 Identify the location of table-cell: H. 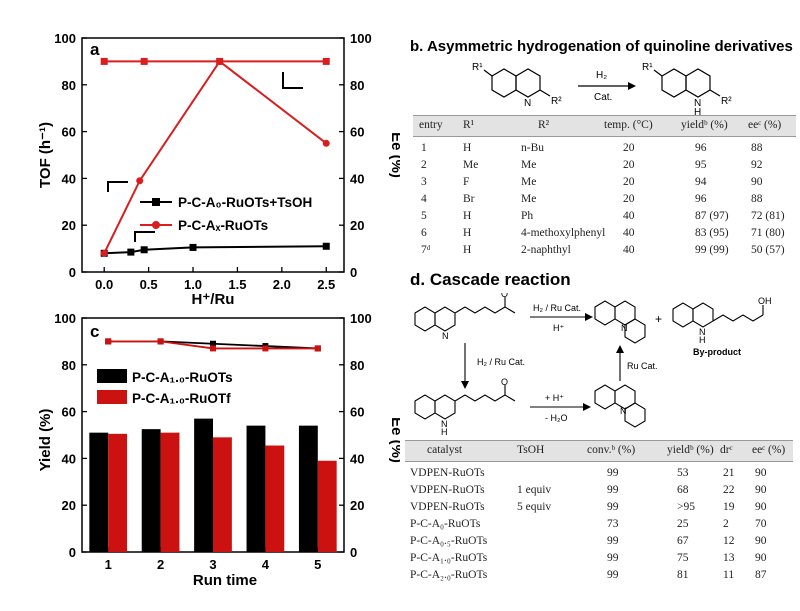
(467, 216).